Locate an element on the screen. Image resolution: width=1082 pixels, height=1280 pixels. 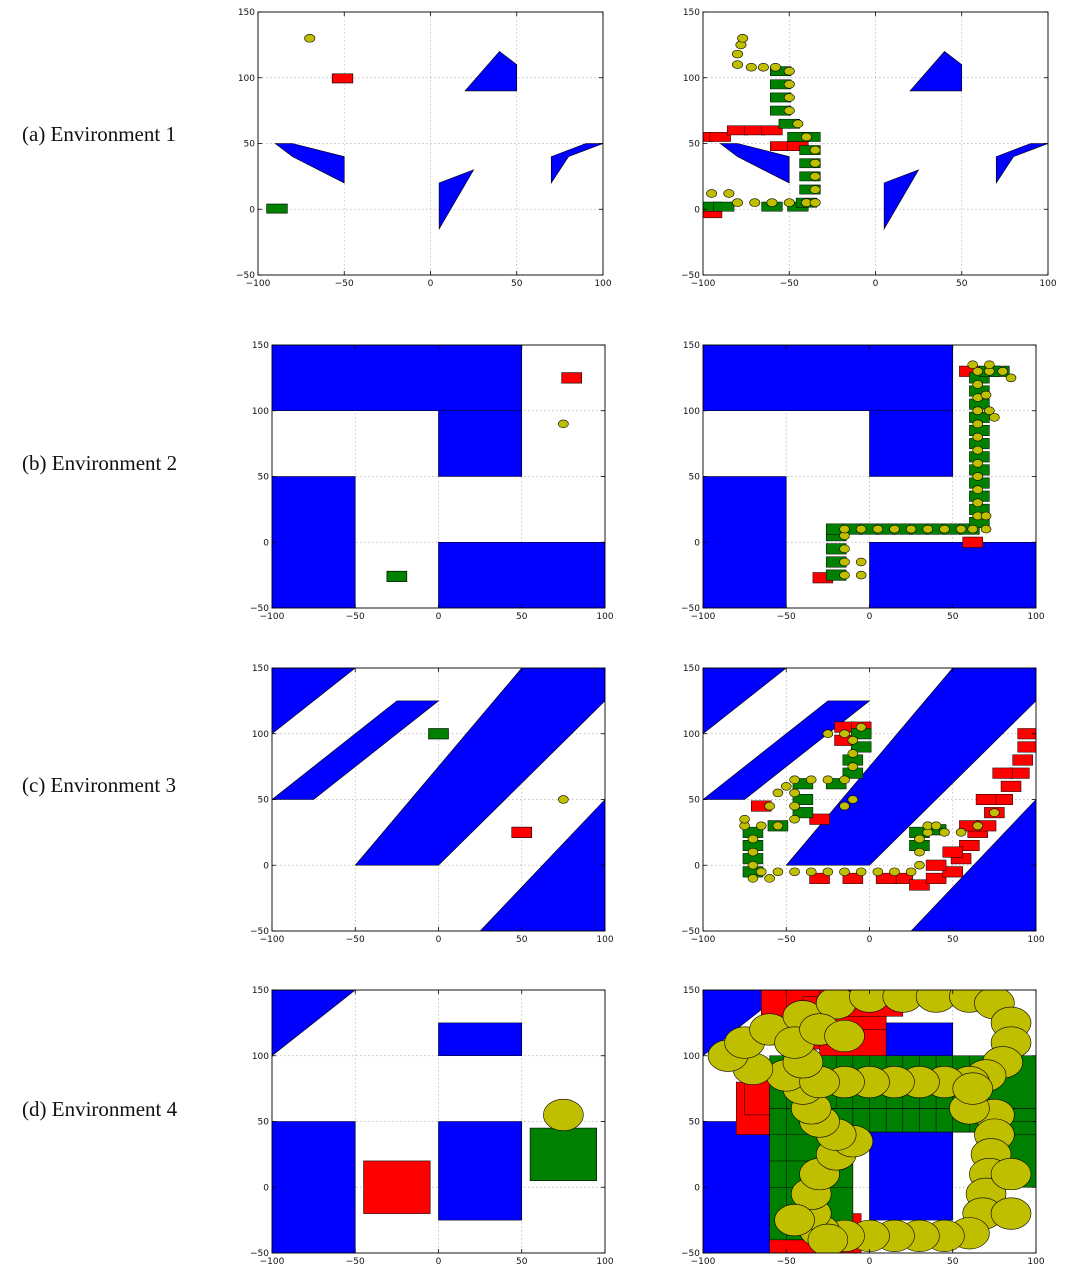
y-tick-label: 0 is located at coordinates (697, 543).